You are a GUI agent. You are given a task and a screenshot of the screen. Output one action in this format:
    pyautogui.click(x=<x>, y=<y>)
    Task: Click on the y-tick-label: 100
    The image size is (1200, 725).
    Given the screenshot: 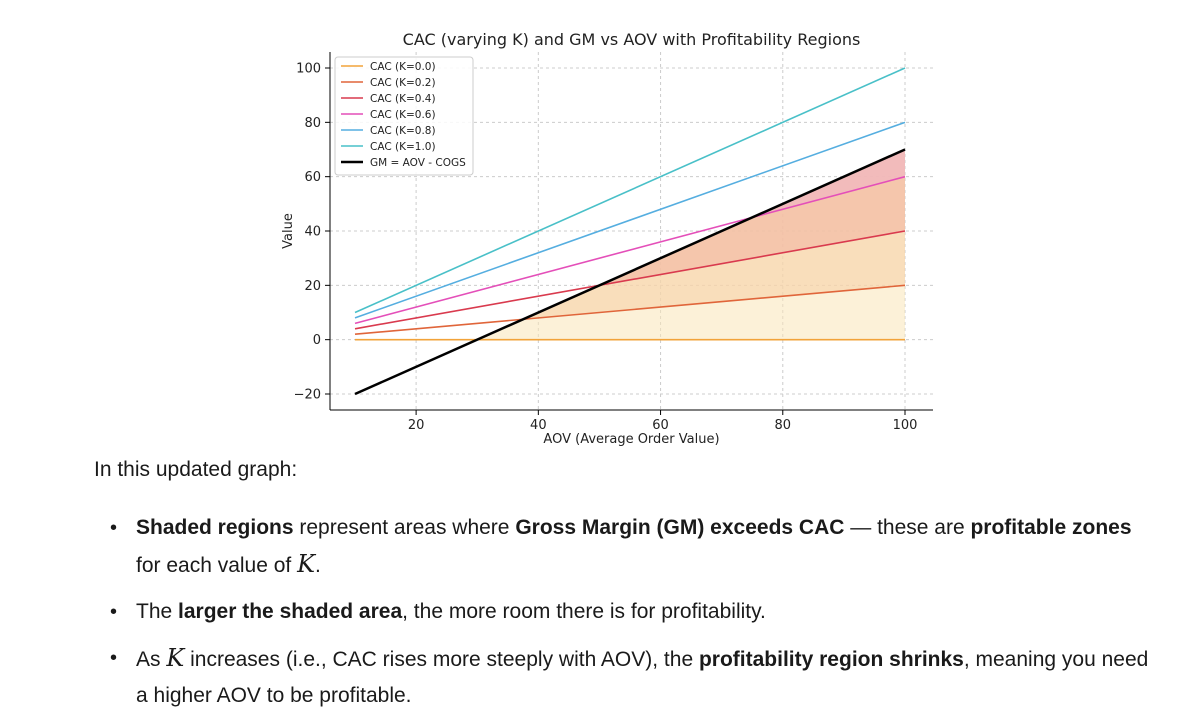 What is the action you would take?
    pyautogui.click(x=308, y=69)
    